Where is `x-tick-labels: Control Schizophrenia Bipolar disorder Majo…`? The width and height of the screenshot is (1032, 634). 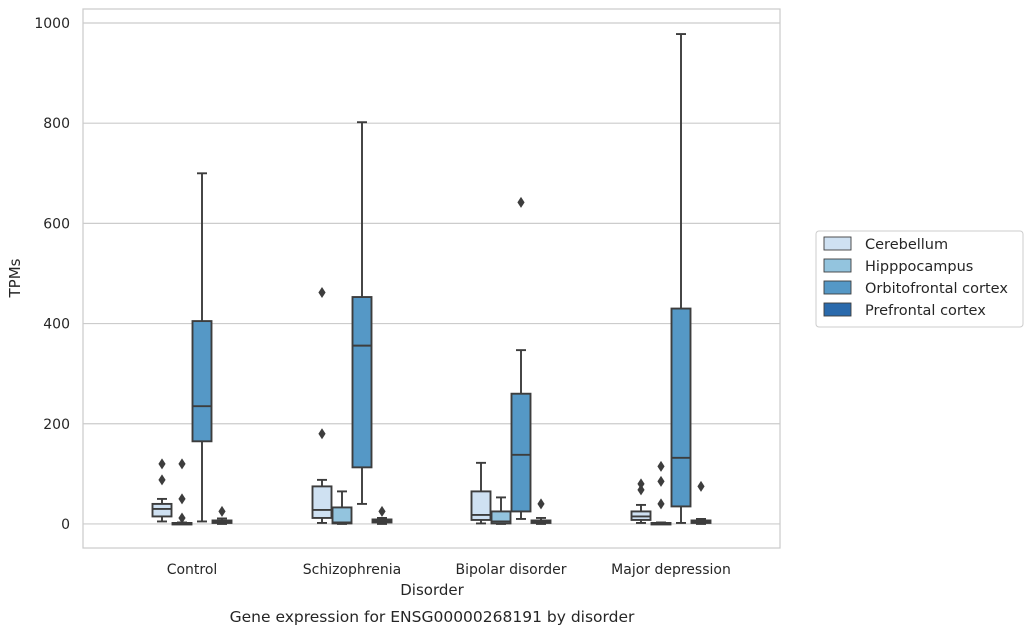
x-tick-labels: Control Schizophrenia Bipolar disorder Majo… is located at coordinates (449, 570).